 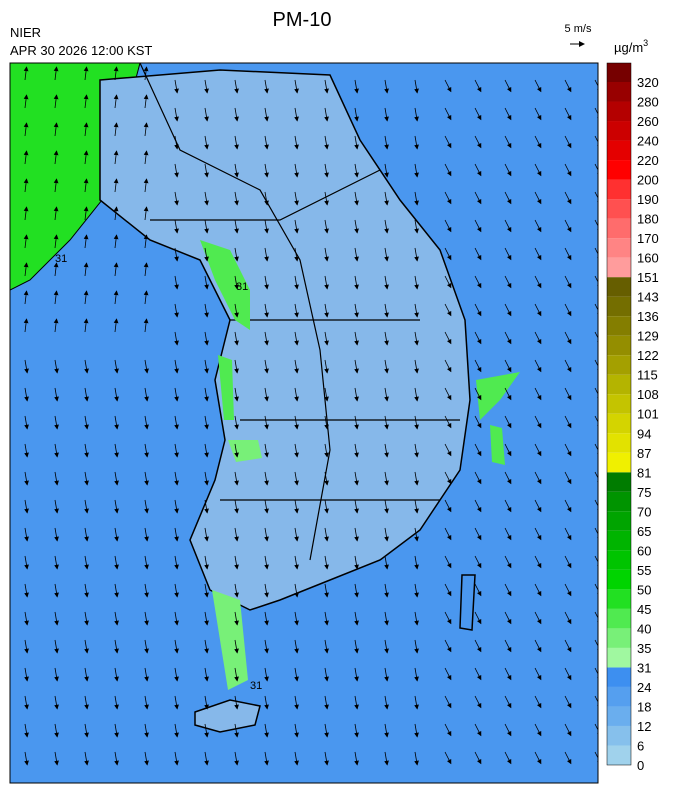 What do you see at coordinates (648, 336) in the screenshot?
I see `colorbar-label: 129` at bounding box center [648, 336].